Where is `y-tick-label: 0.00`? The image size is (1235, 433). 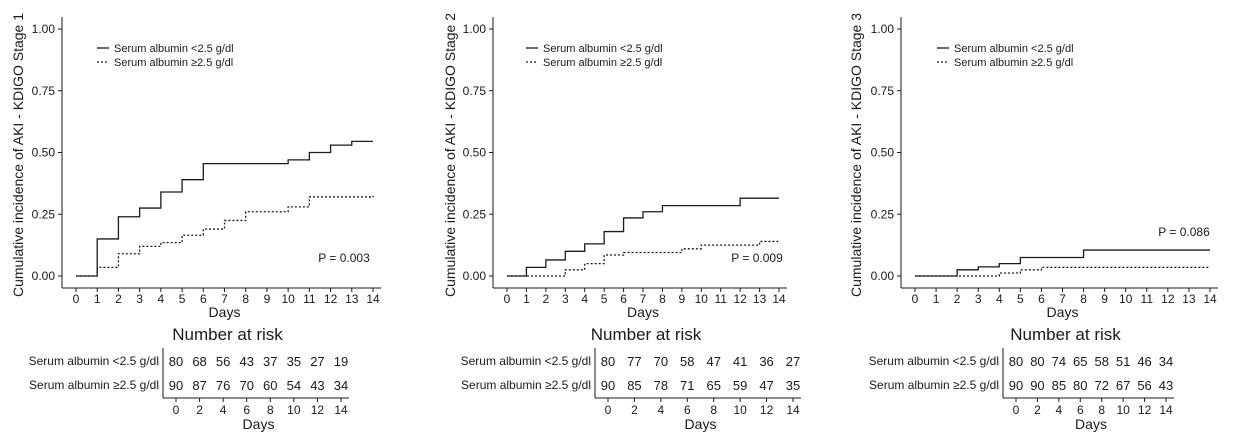 y-tick-label: 0.00 is located at coordinates (44, 276).